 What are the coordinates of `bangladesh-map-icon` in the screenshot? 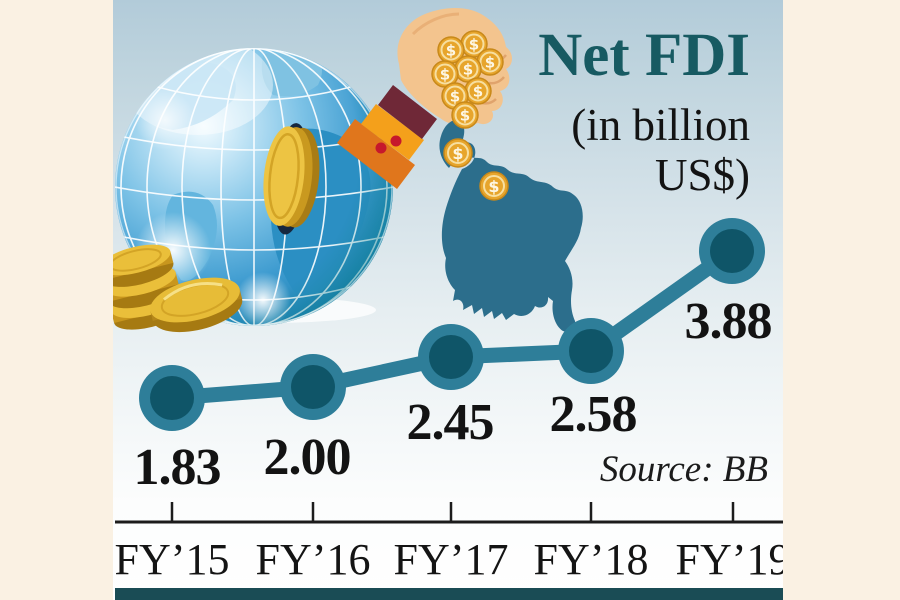 It's located at (511, 225).